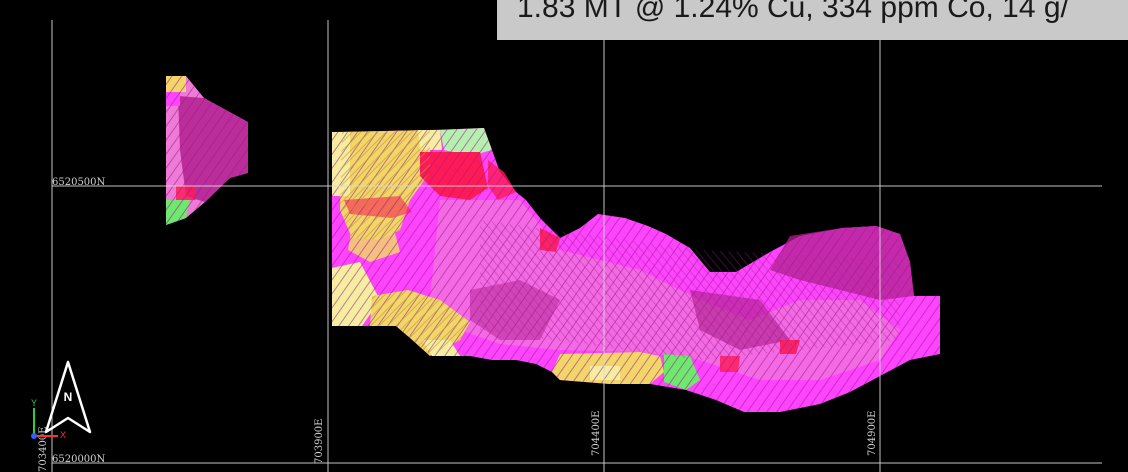 This screenshot has height=472, width=1128. I want to click on resource-banner-text: 1.83 MT @ 1.24% Cu, 334 ppm Co, 14 g/, so click(793, 12).